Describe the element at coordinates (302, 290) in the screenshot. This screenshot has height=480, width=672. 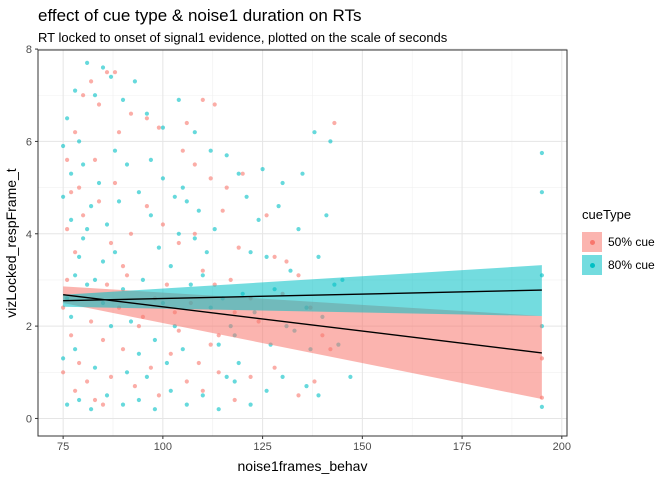
I see `ci-ribbon-80-cue` at that location.